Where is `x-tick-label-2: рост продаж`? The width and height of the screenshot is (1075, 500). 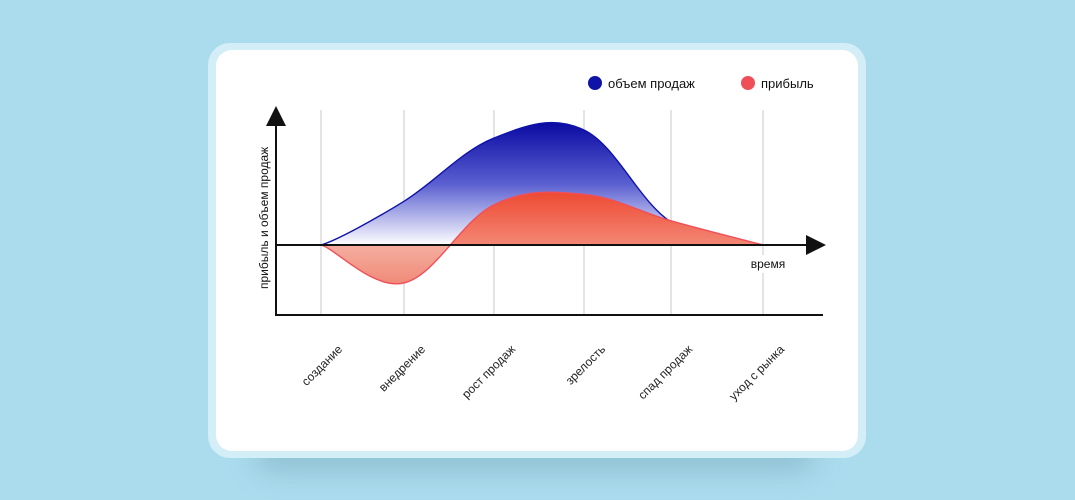 x-tick-label-2: рост продаж is located at coordinates (488, 371).